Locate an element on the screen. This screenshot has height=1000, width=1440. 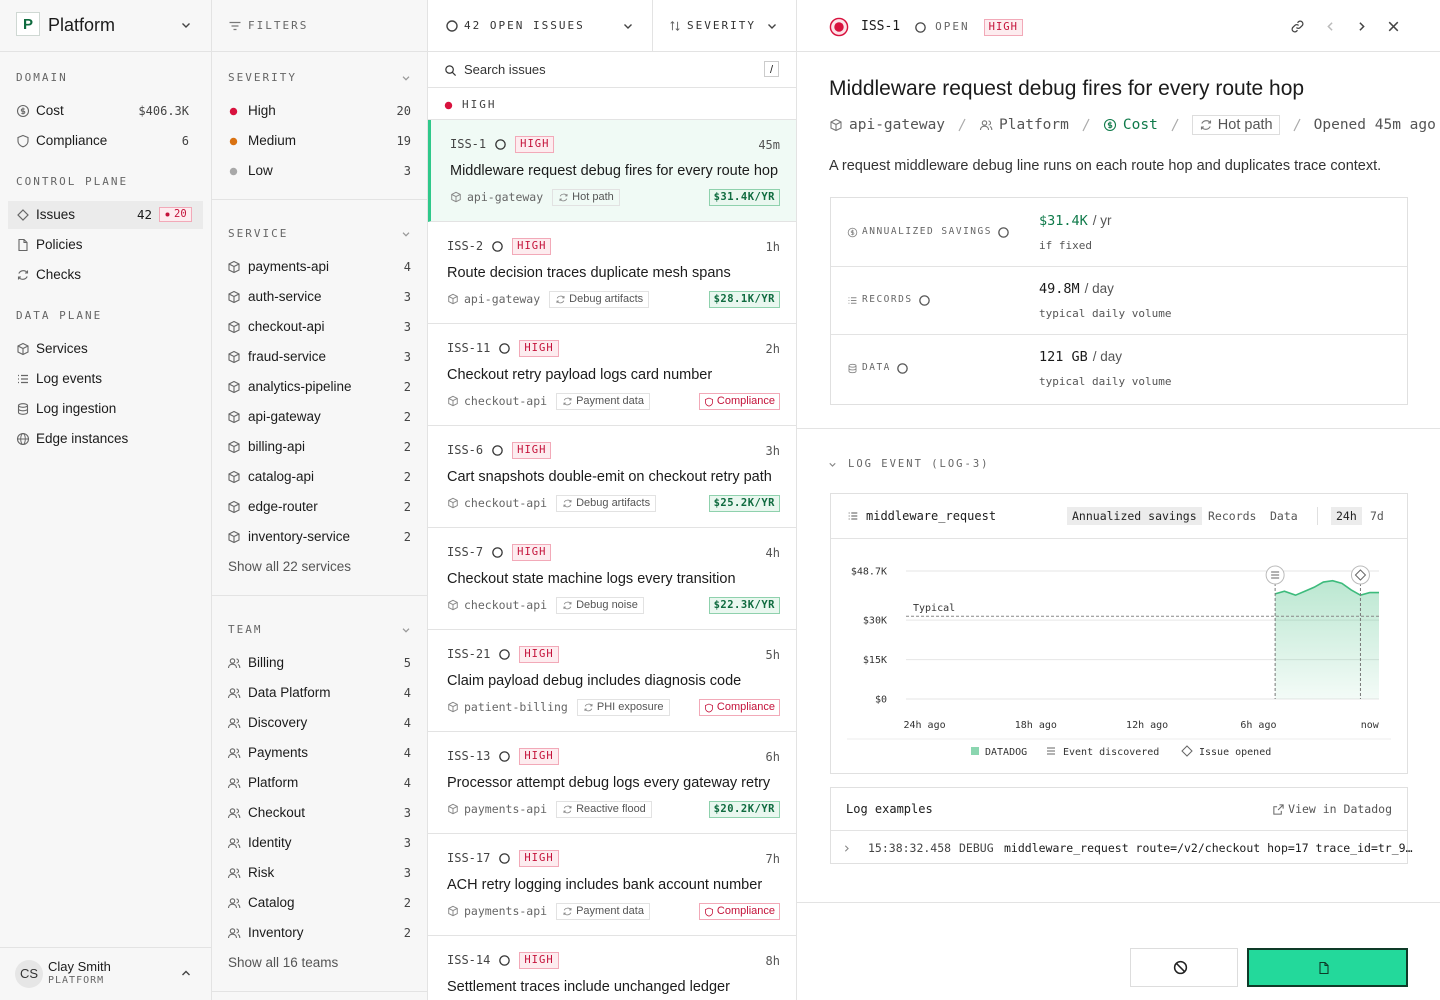
issue-head: ISS-1 HIGH is located at coordinates (502, 144).